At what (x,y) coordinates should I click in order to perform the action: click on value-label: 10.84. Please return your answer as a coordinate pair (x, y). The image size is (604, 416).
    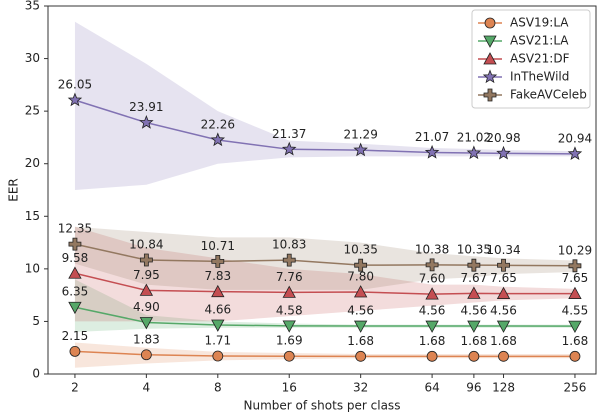
    Looking at the image, I should click on (146, 245).